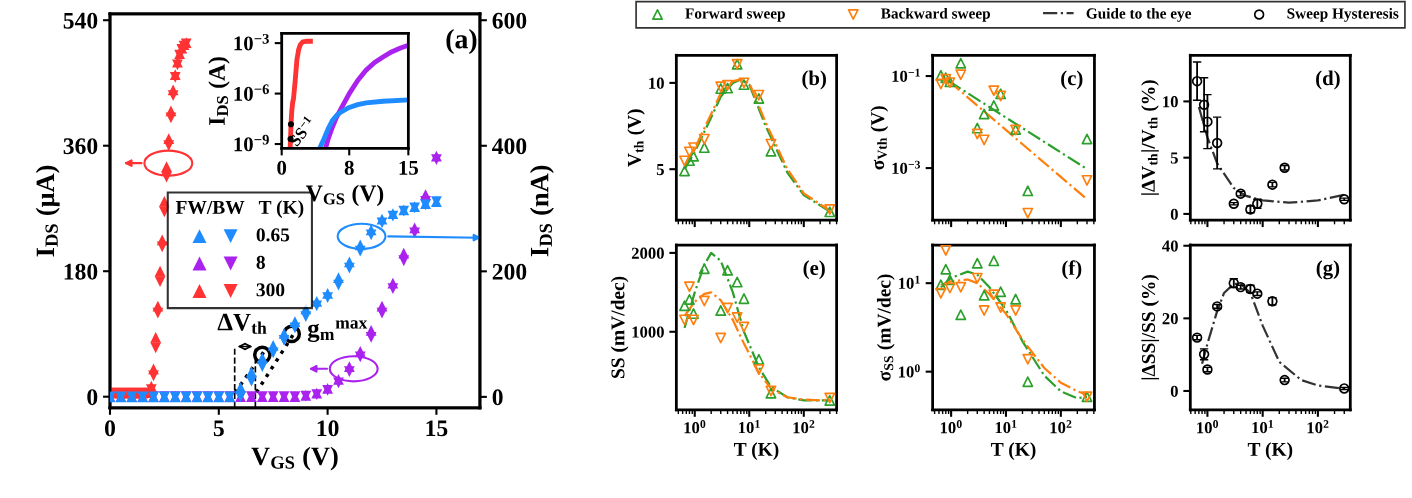 The image size is (1412, 498). Describe the element at coordinates (497, 397) in the screenshot. I see `y2-tick-label: 0` at that location.